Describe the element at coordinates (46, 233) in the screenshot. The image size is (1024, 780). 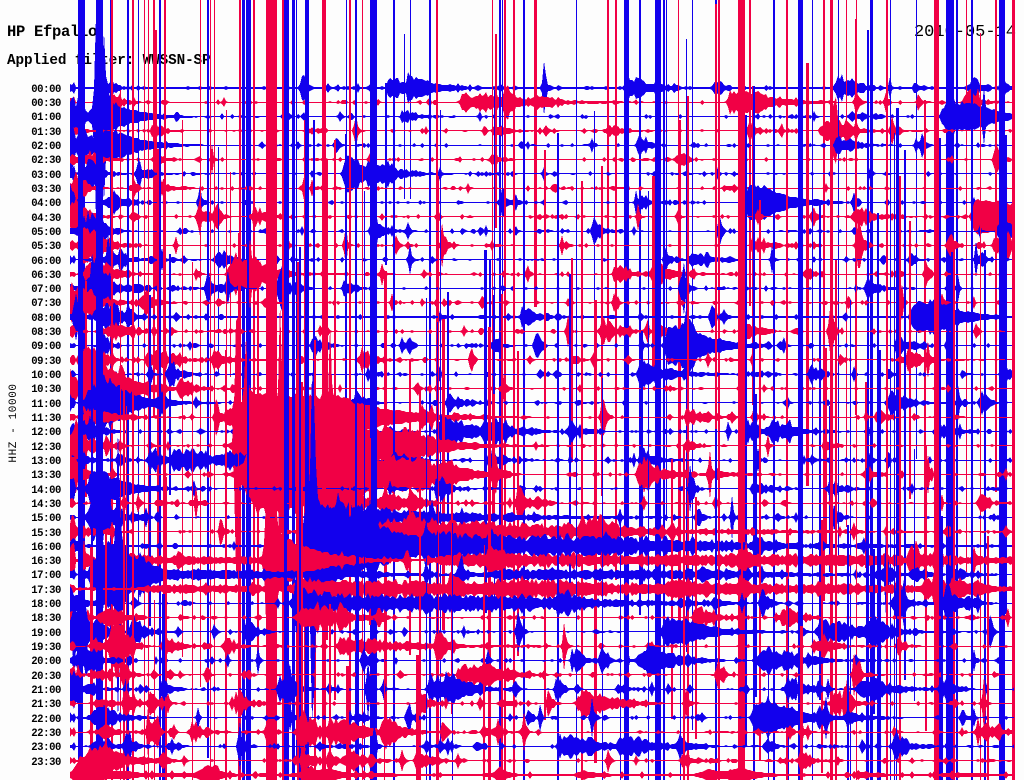
I see `svg-text: 05:00` at that location.